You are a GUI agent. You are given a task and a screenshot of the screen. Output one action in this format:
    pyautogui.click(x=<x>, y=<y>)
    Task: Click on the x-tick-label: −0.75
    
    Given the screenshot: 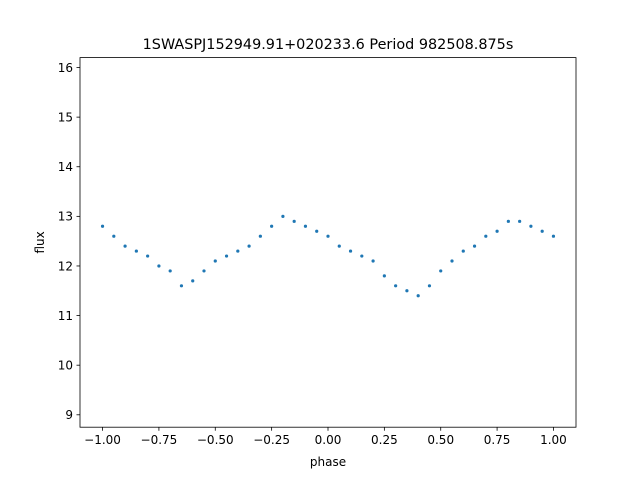 What is the action you would take?
    pyautogui.click(x=159, y=440)
    